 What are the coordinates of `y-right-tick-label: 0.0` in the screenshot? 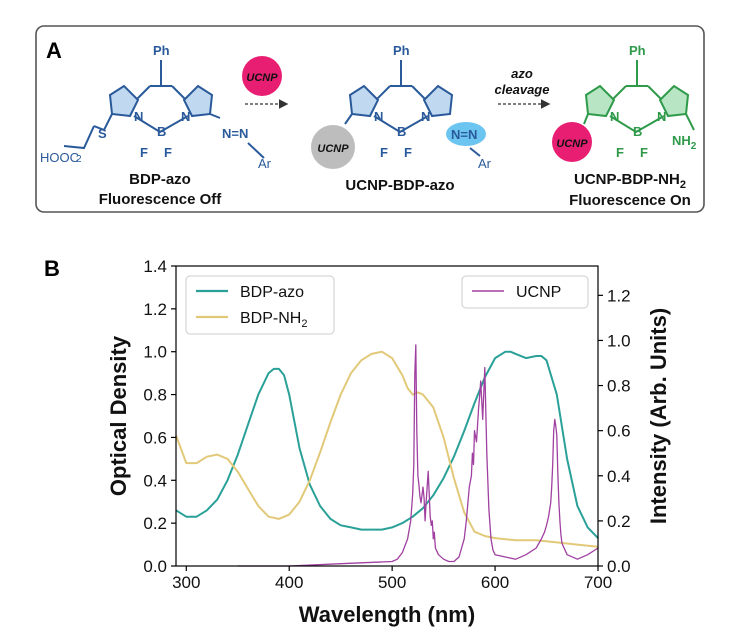 It's located at (619, 566).